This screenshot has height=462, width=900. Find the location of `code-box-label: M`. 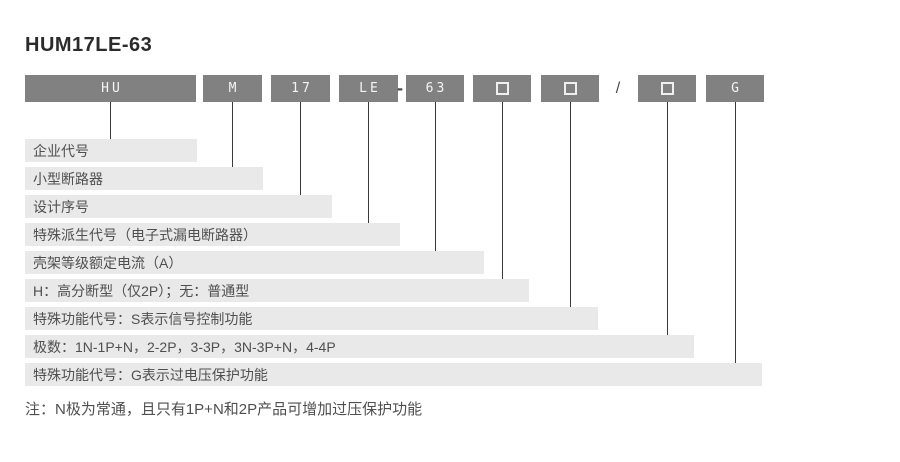

code-box-label: M is located at coordinates (234, 88).